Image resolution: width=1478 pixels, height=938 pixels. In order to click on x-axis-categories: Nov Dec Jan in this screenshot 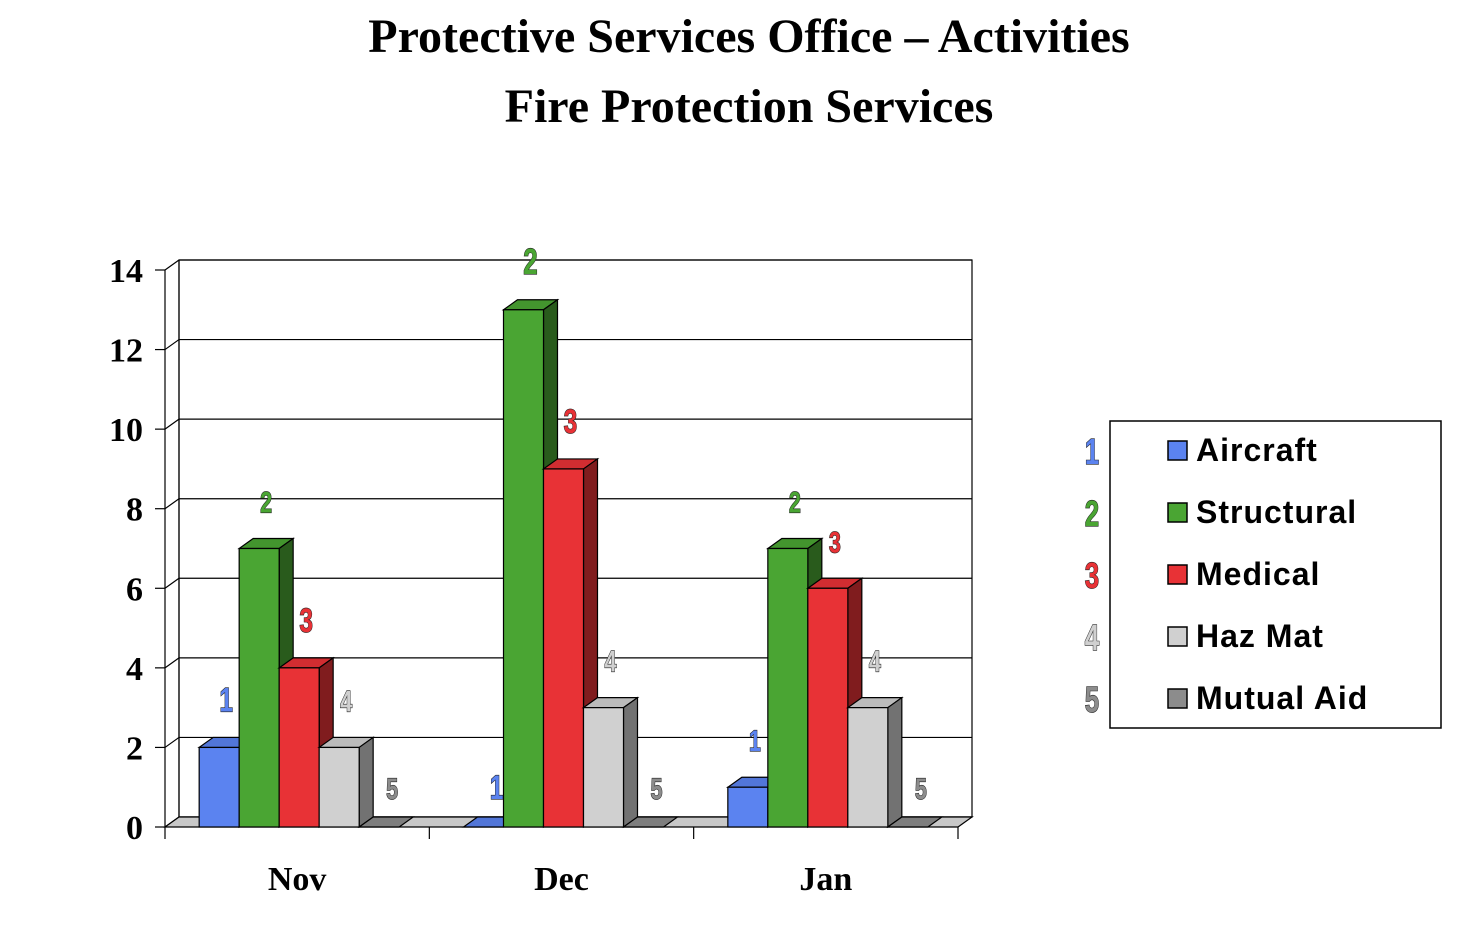, I will do `click(560, 879)`.